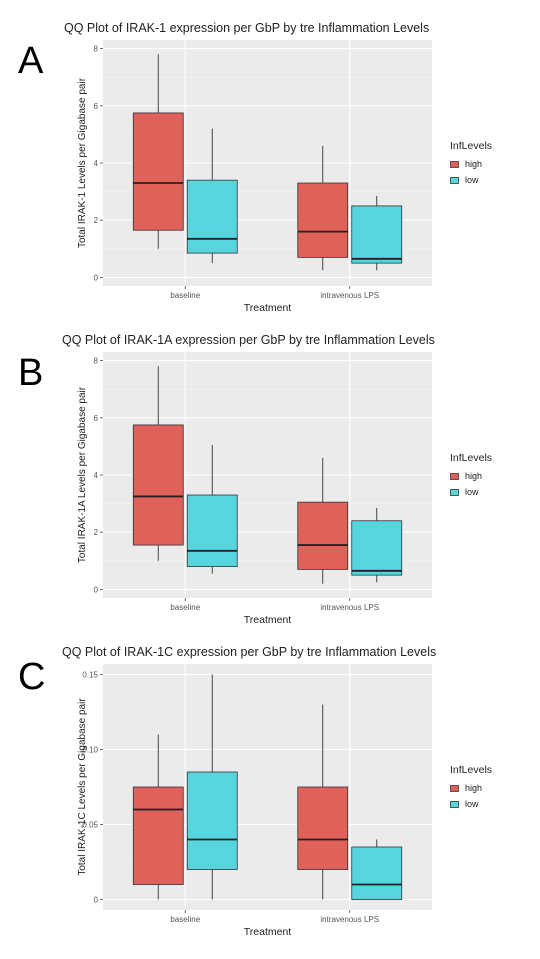 The width and height of the screenshot is (540, 959). What do you see at coordinates (31, 373) in the screenshot?
I see `panel-label: B` at bounding box center [31, 373].